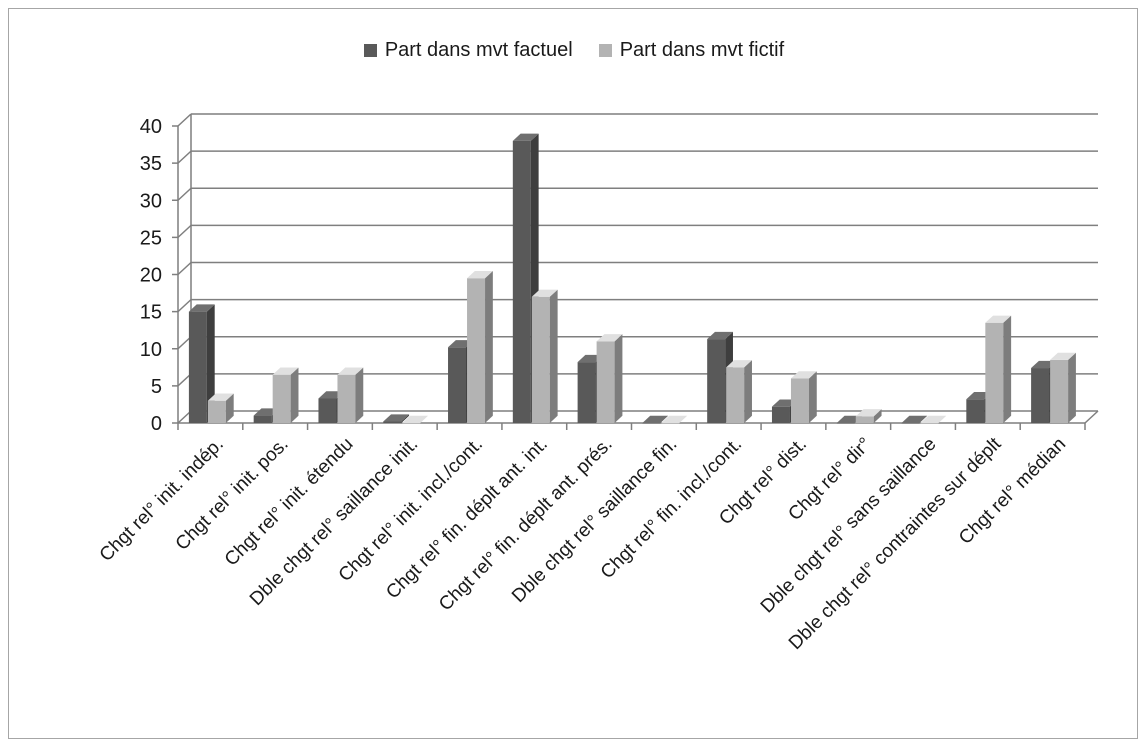 The image size is (1146, 747). Describe the element at coordinates (151, 313) in the screenshot. I see `y-tick-label: 15` at that location.